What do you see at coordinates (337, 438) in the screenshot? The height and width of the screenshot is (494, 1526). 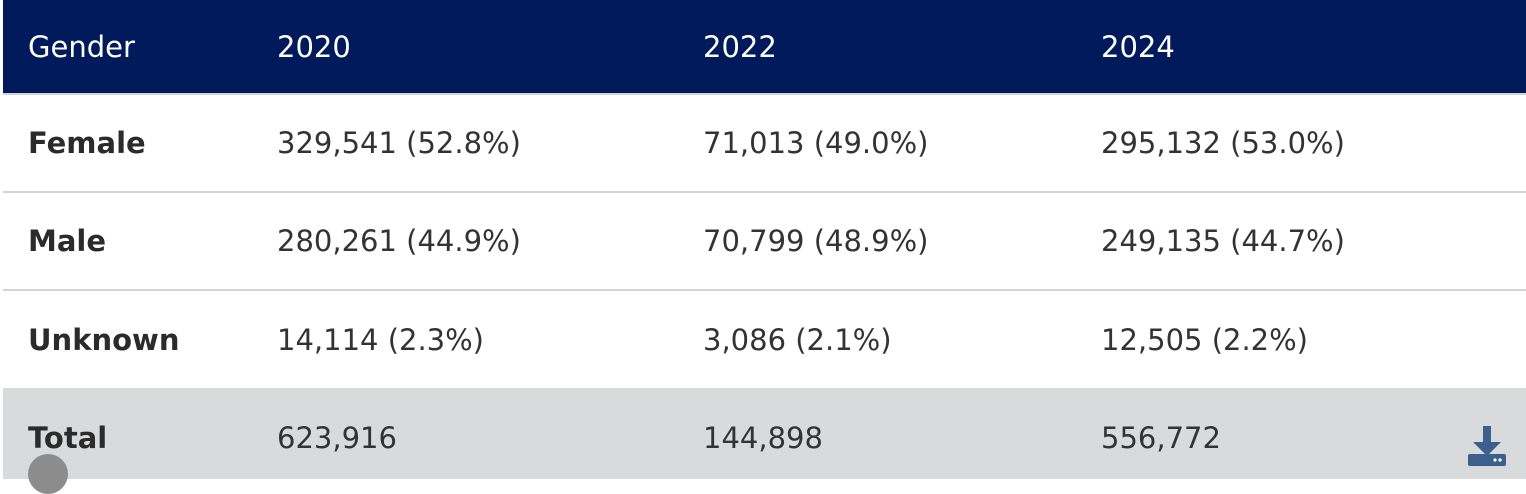 I see `total-2020: 623,916` at bounding box center [337, 438].